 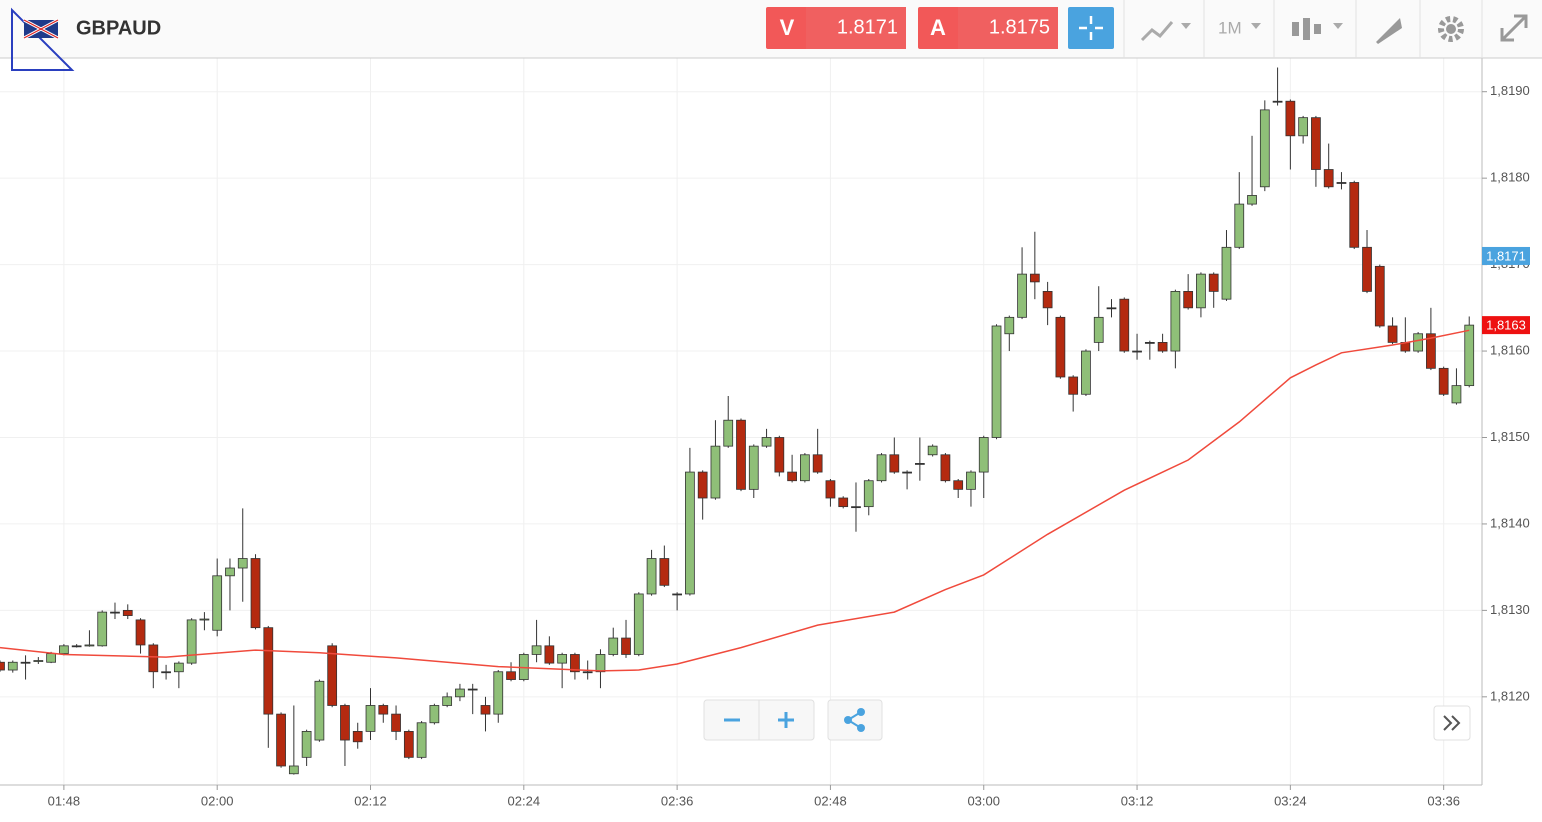 I want to click on x-tick-label: 02:12, so click(x=370, y=800).